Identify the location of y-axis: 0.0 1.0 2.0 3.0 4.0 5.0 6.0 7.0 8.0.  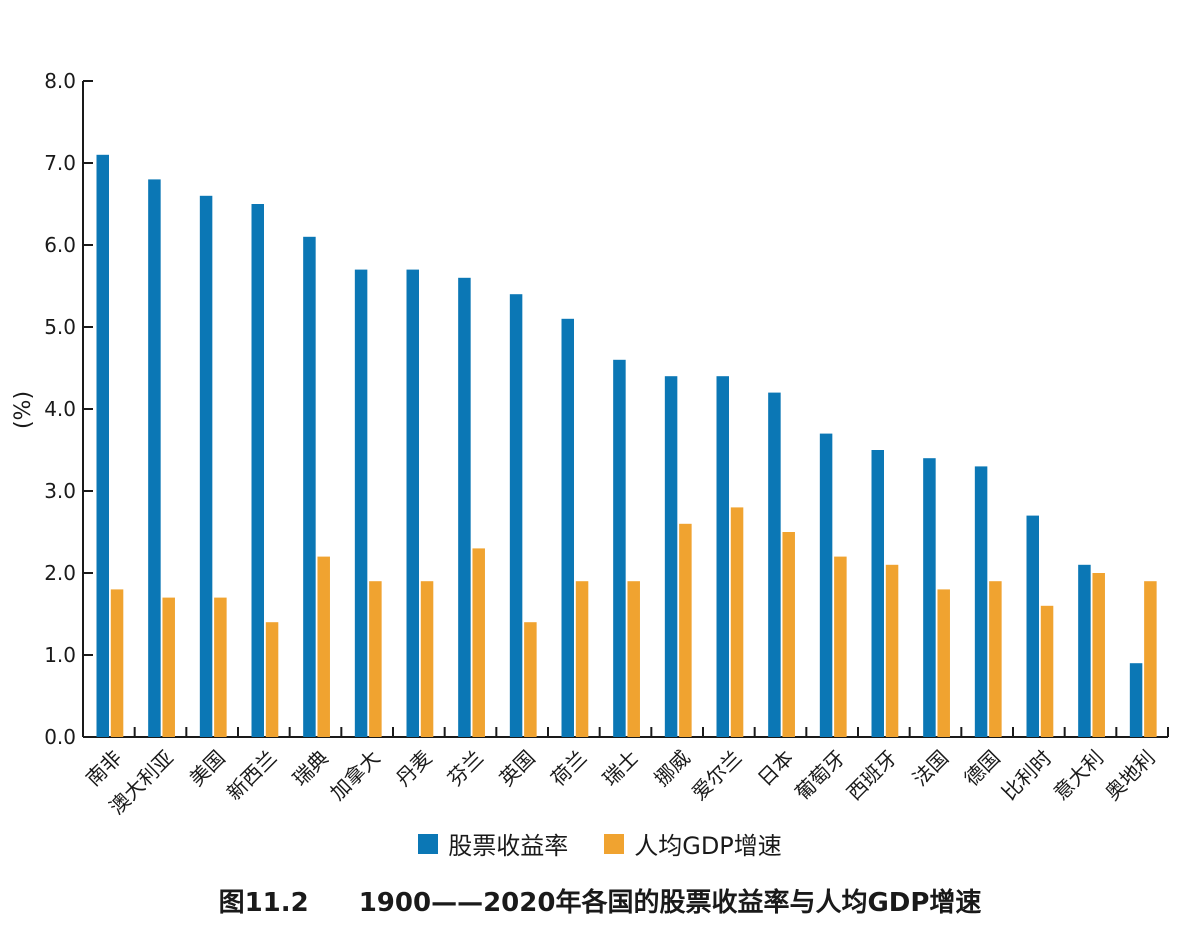
(68, 409).